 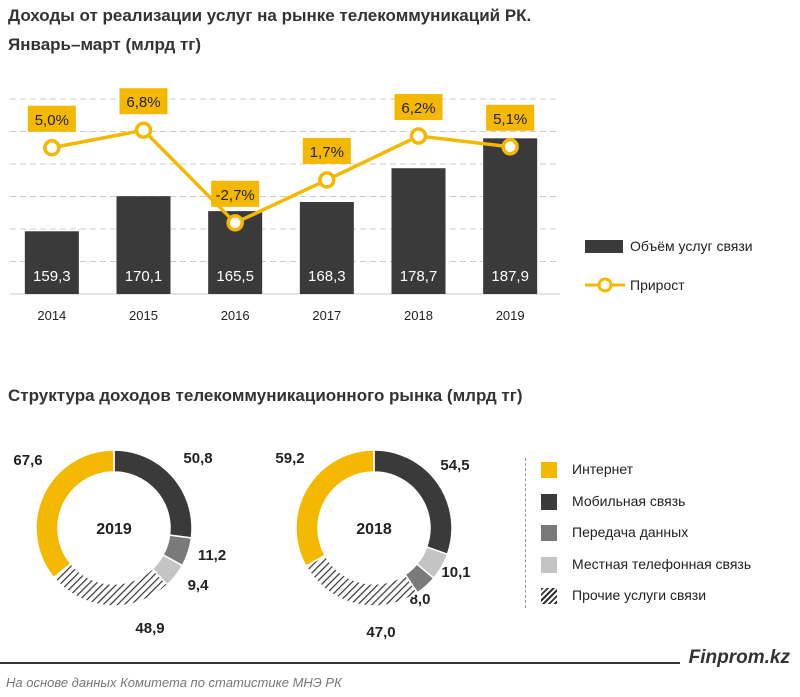 I want to click on donut-value-label: 50,8, so click(x=197, y=458).